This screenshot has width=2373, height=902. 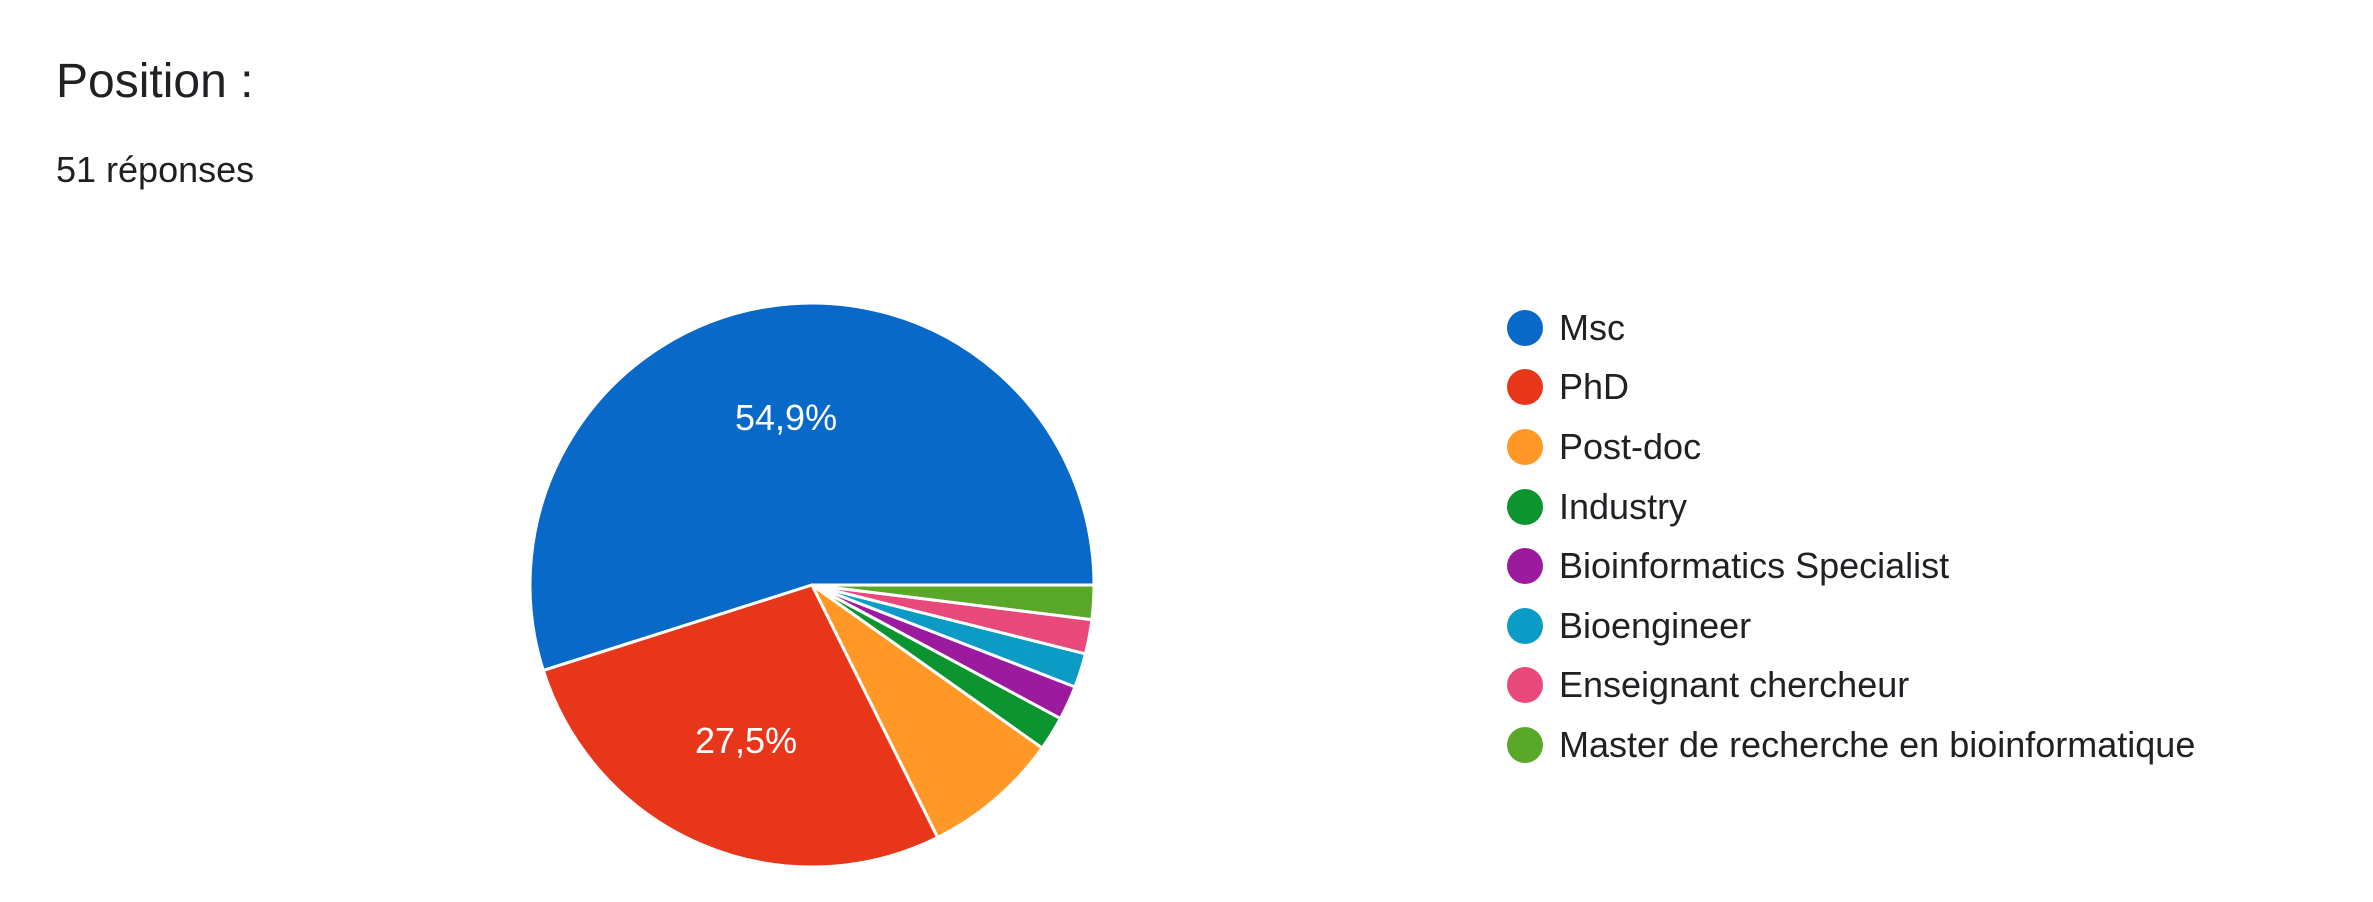 What do you see at coordinates (927, 711) in the screenshot?
I see `pie-slice-post-doc` at bounding box center [927, 711].